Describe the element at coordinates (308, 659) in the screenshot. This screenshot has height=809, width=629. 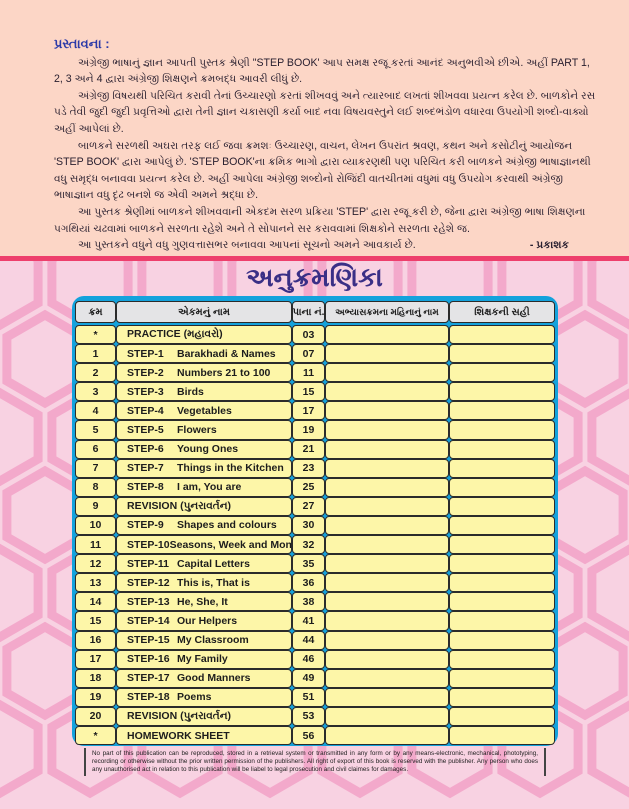
I see `row-page: 46` at that location.